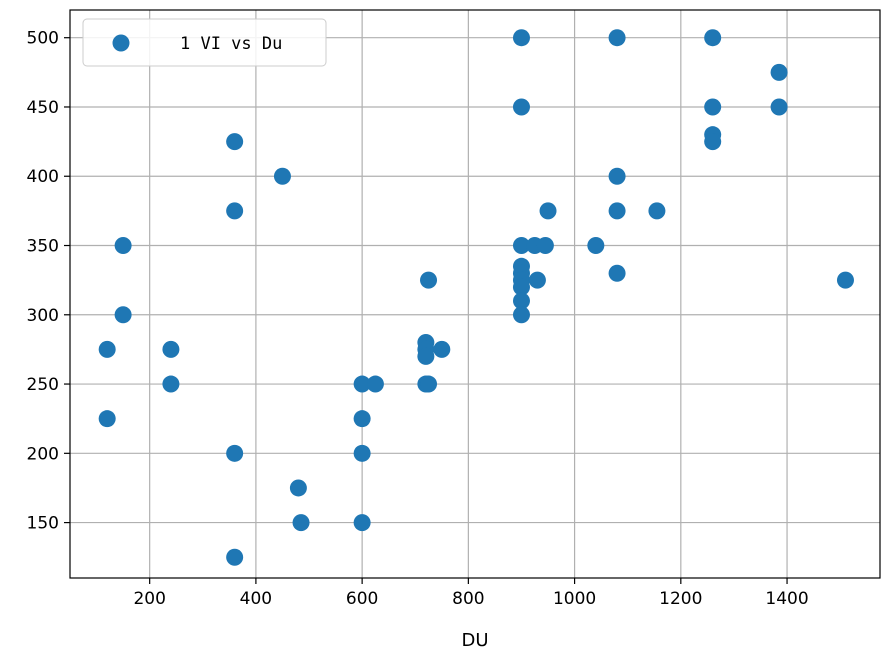  I want to click on legend: 1 VI vs Du, so click(204, 42).